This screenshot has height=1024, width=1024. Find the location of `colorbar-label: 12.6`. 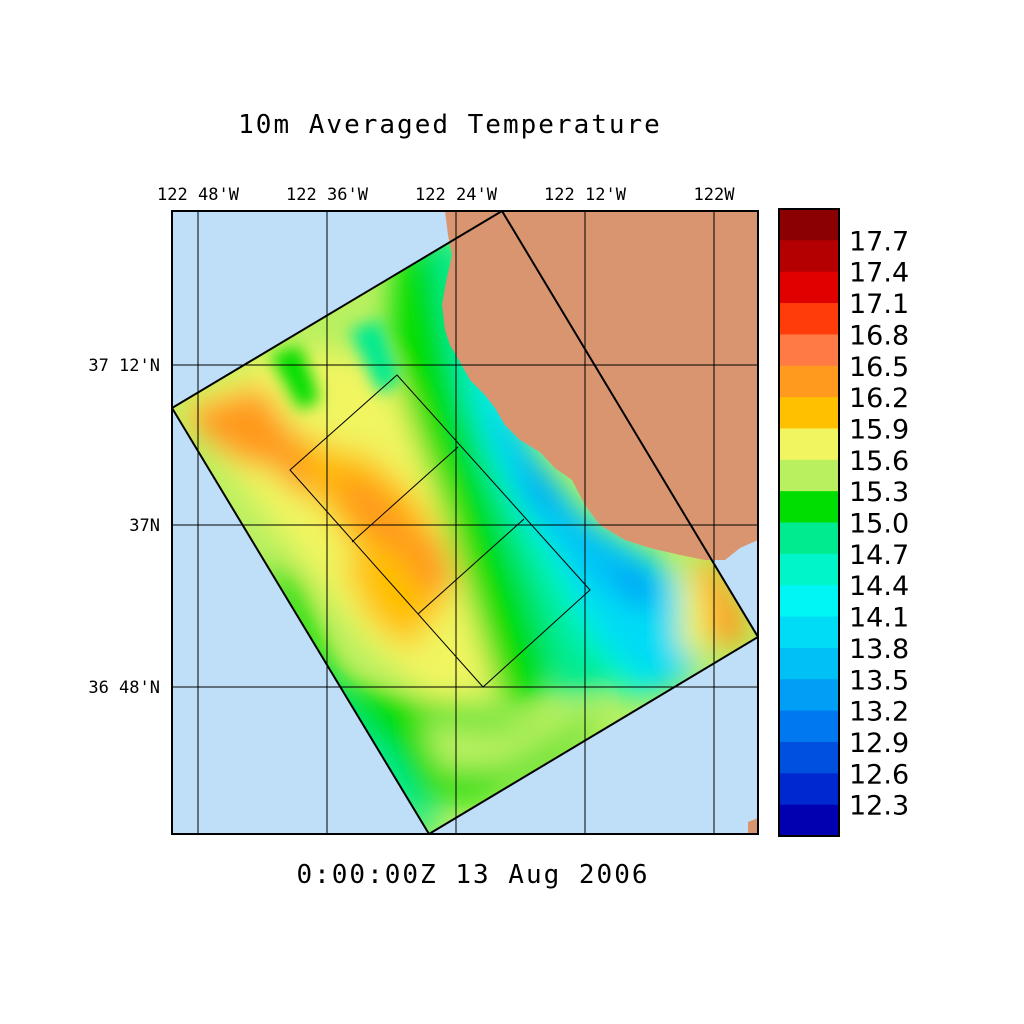

colorbar-label: 12.6 is located at coordinates (879, 774).